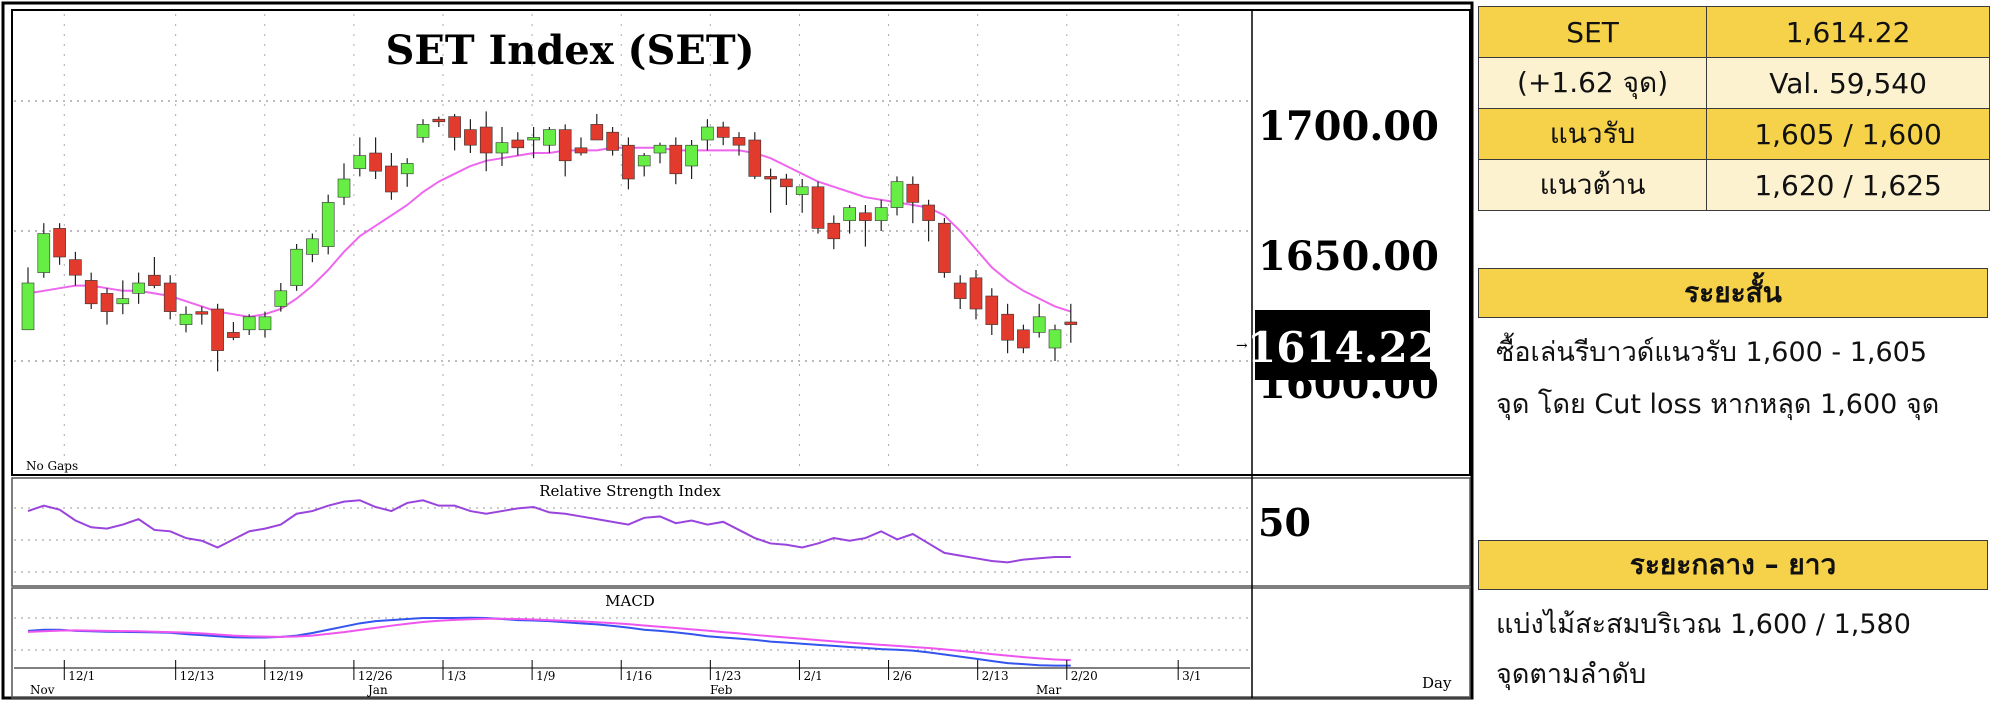 This screenshot has height=712, width=1994. Describe the element at coordinates (1348, 126) in the screenshot. I see `price-tick-label: 1700.00` at that location.